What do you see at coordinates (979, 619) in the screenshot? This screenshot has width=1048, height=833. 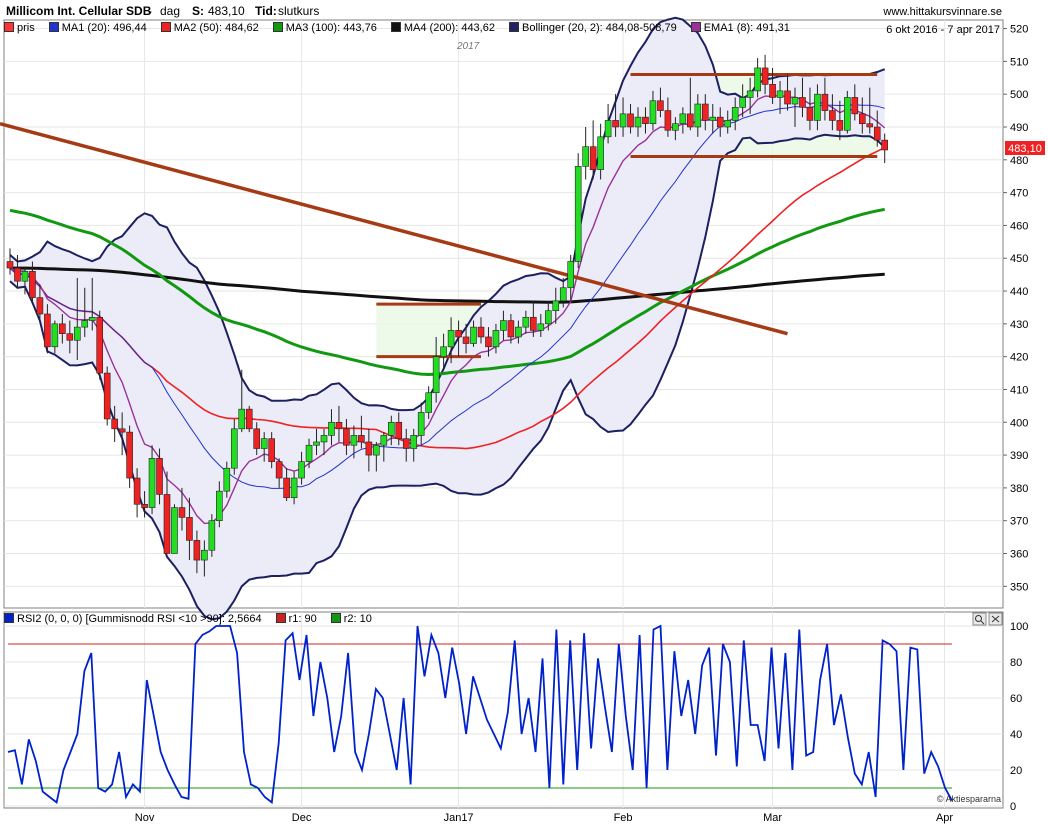 I see `zoom-icon` at bounding box center [979, 619].